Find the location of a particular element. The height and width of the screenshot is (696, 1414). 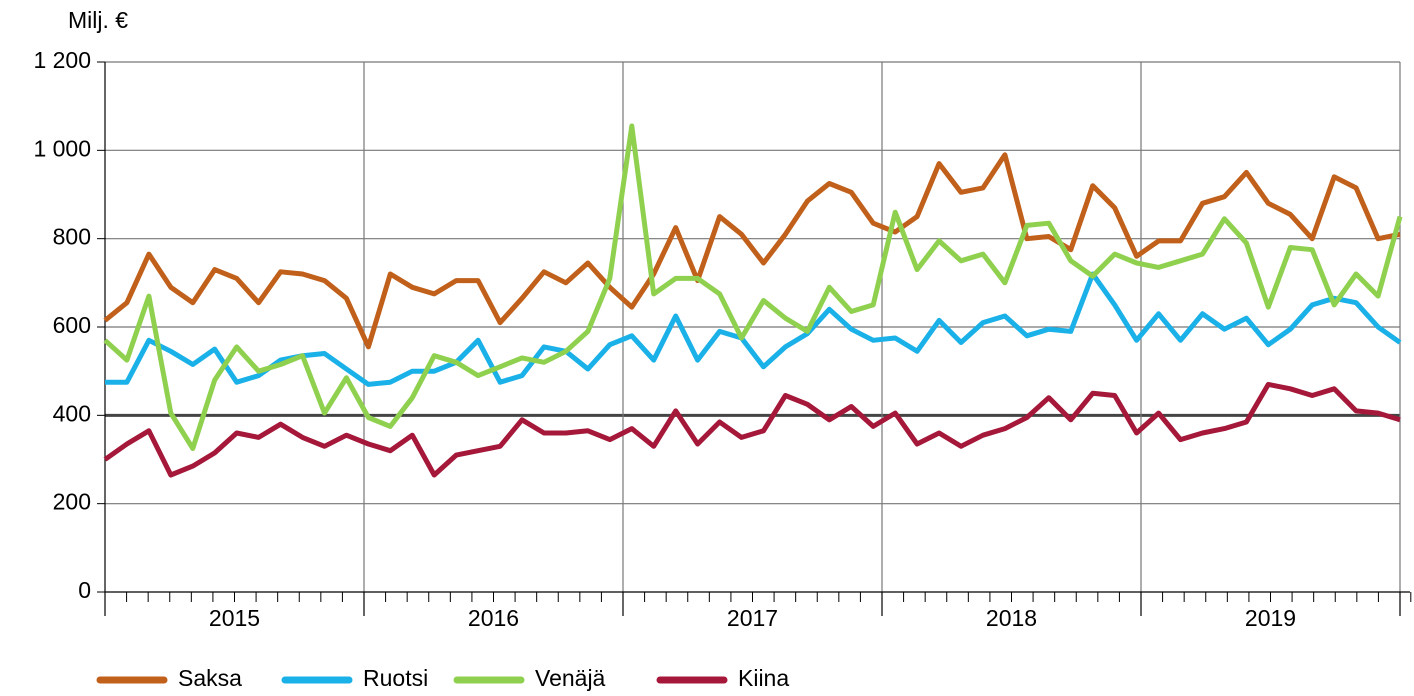

y-tick-label: 400 is located at coordinates (72, 413).